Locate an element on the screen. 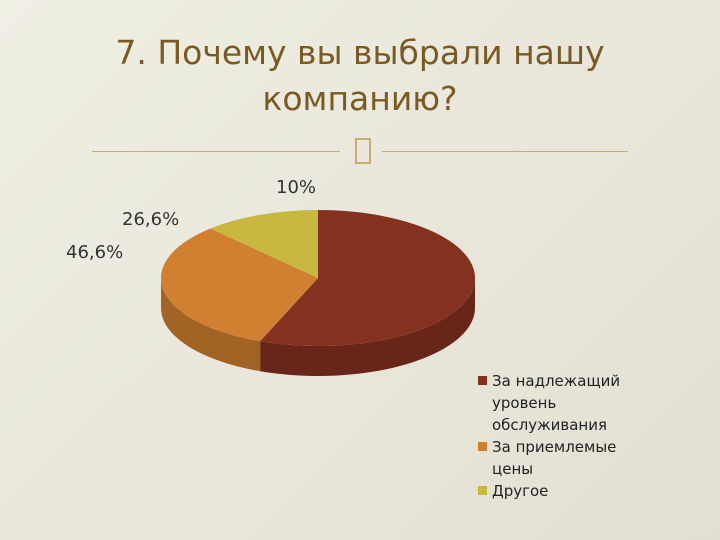 The height and width of the screenshot is (540, 720). data-label: 10% is located at coordinates (296, 187).